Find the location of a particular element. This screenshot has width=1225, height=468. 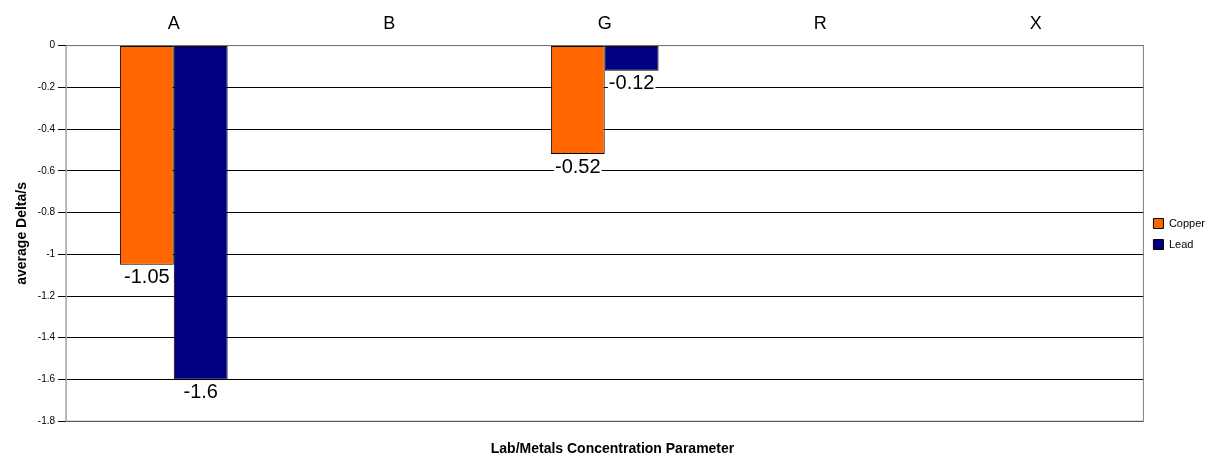

y-tick-label: -0.4 is located at coordinates (46, 128).